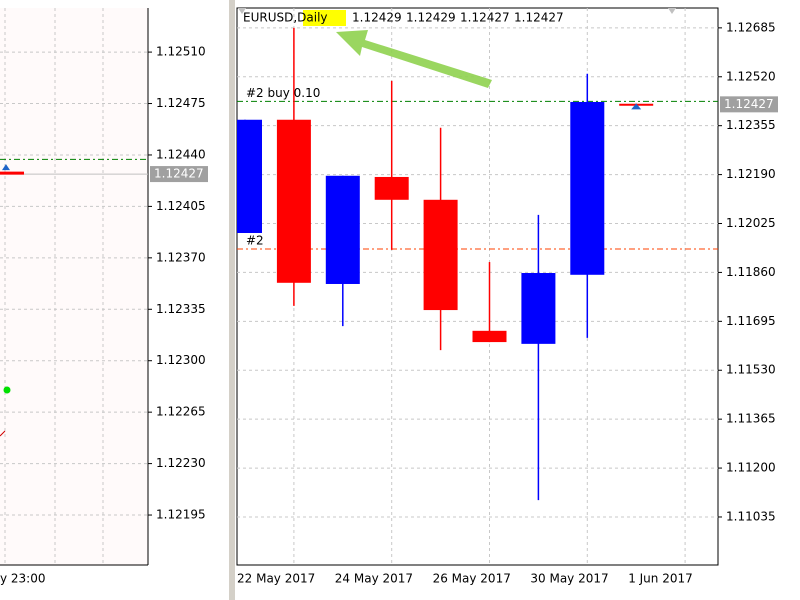 The image size is (800, 600). What do you see at coordinates (569, 579) in the screenshot?
I see `x-tick-label: 30 May 2017` at bounding box center [569, 579].